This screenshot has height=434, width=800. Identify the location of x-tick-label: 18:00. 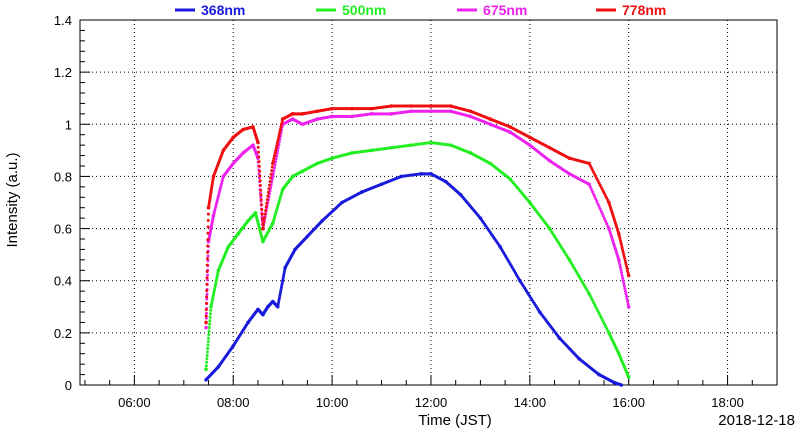
(727, 402).